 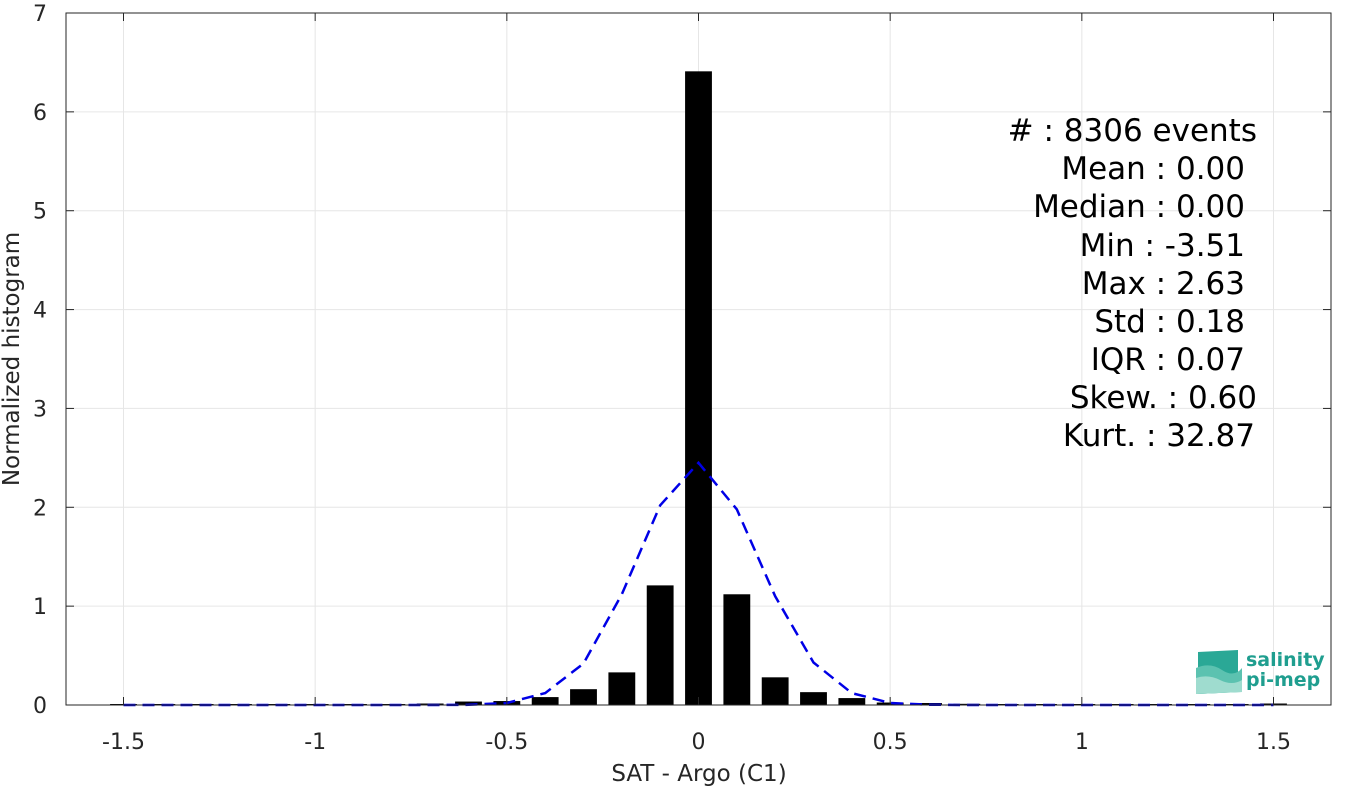 What do you see at coordinates (40, 14) in the screenshot?
I see `y-tick-label: 7` at bounding box center [40, 14].